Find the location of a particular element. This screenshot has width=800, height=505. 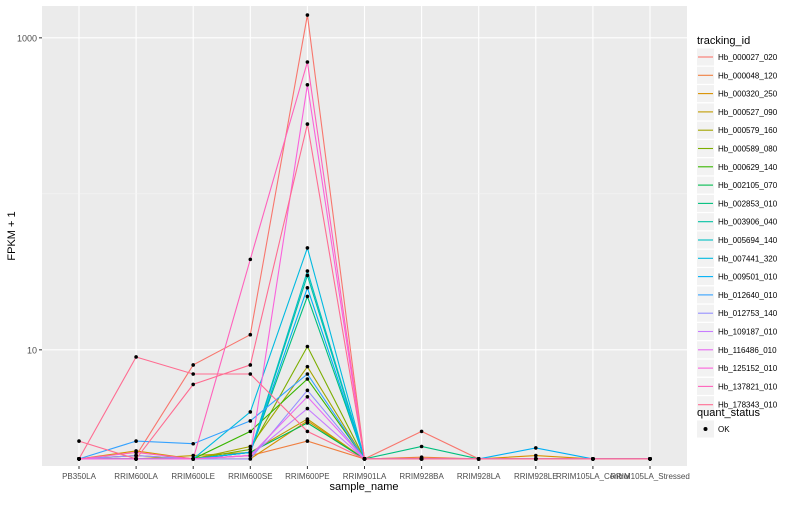

x-tick-label: RRIM928LE is located at coordinates (536, 476).